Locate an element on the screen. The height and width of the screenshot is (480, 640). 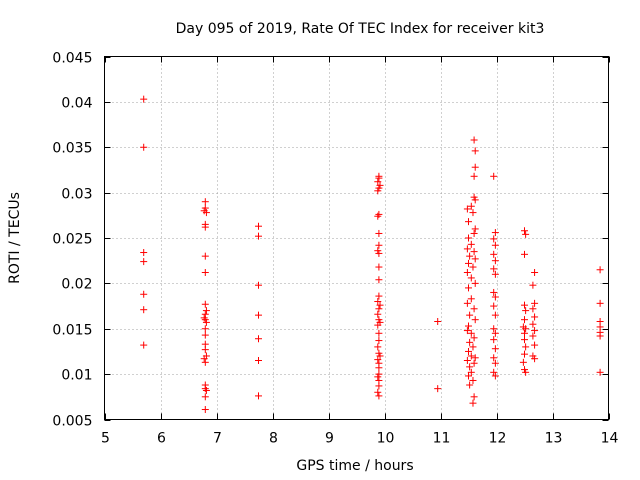
x-tick-label: 5 is located at coordinates (105, 439).